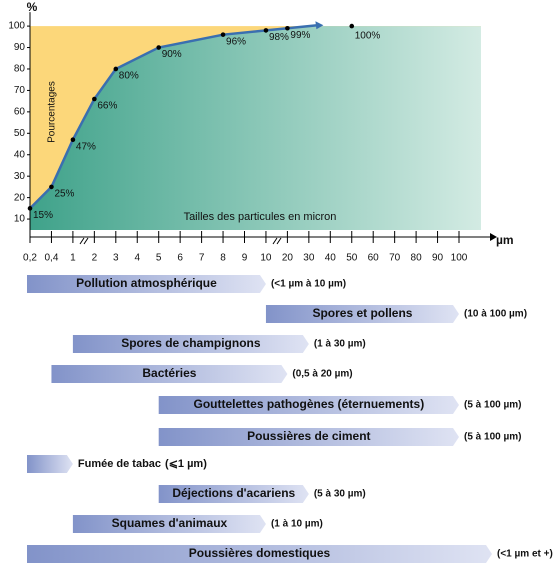  I want to click on range-label: Fumée de tabac (⩽1 µm), so click(142, 464).